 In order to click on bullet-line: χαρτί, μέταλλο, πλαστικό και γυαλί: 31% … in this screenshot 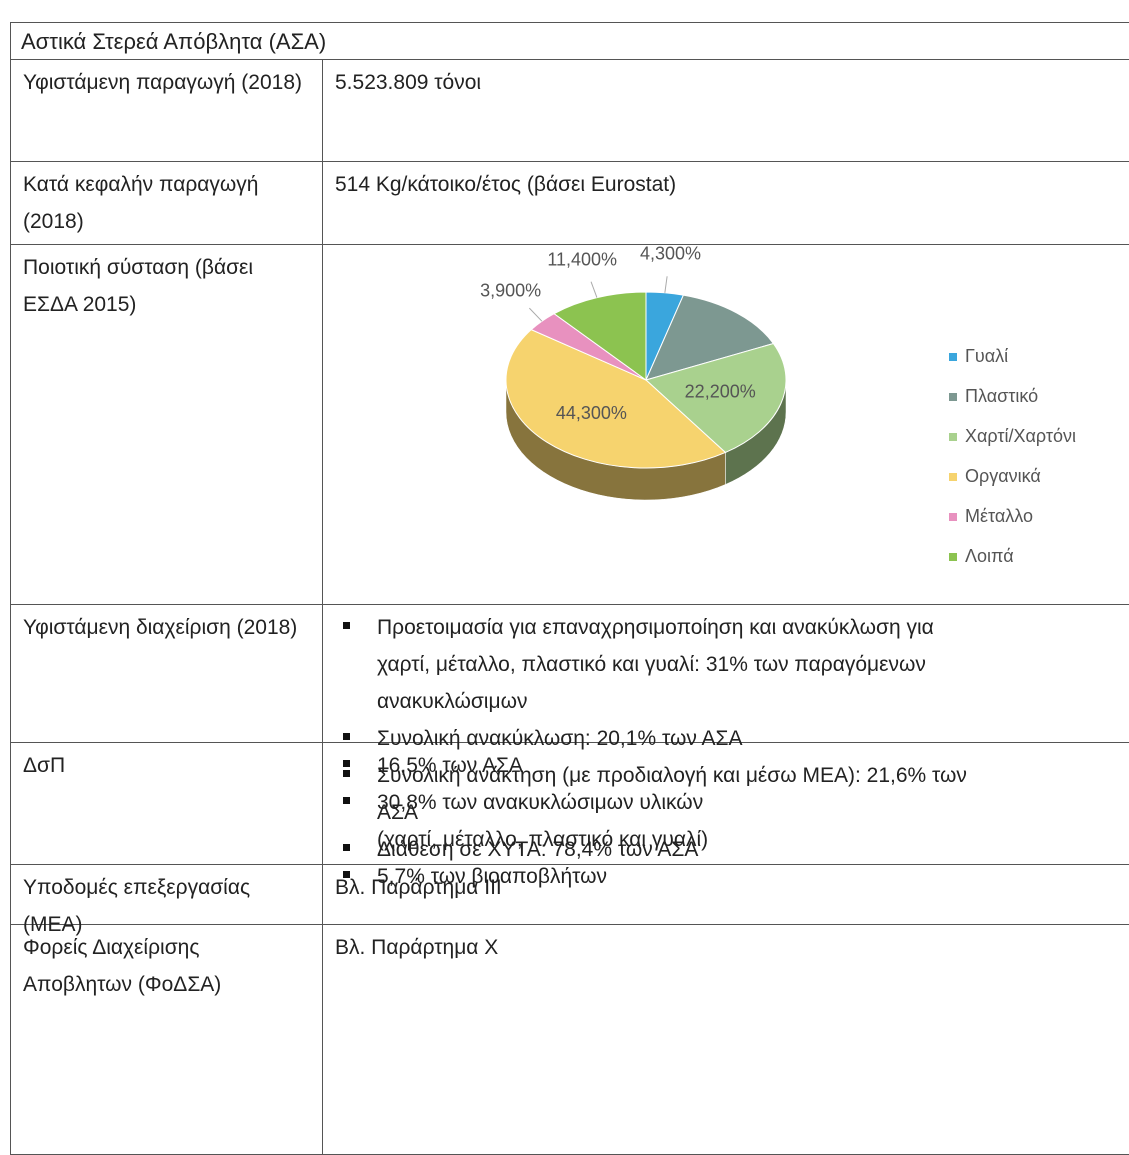, I will do `click(651, 664)`.